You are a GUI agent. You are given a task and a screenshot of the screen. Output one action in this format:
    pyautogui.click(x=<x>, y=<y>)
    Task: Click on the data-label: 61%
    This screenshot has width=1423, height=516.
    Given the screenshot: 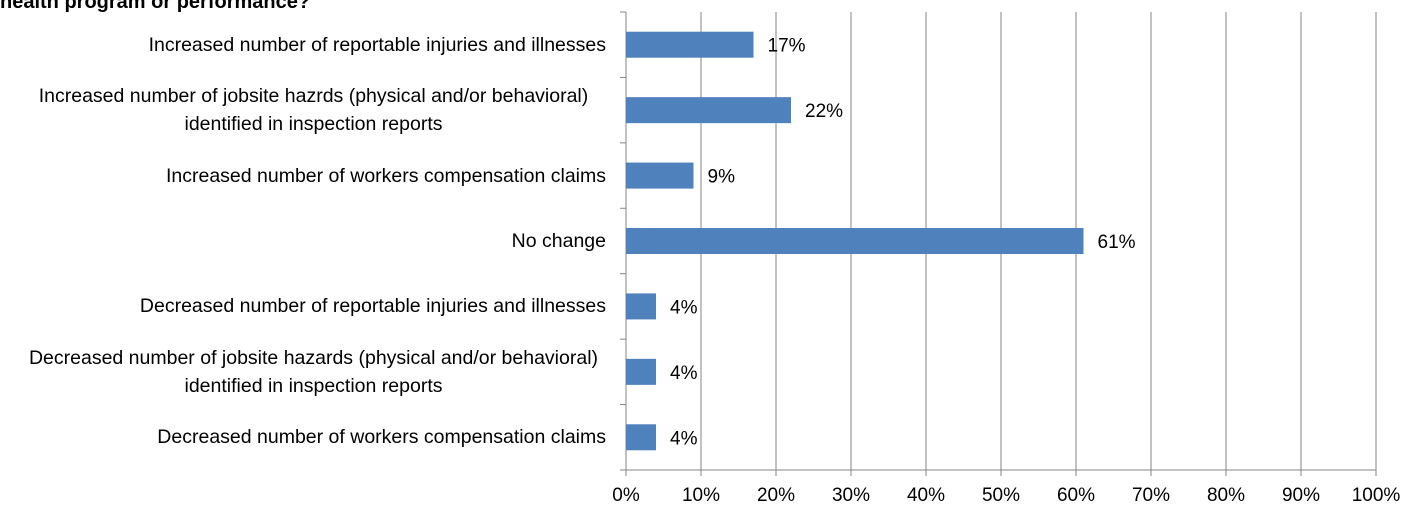 What is the action you would take?
    pyautogui.click(x=1117, y=242)
    